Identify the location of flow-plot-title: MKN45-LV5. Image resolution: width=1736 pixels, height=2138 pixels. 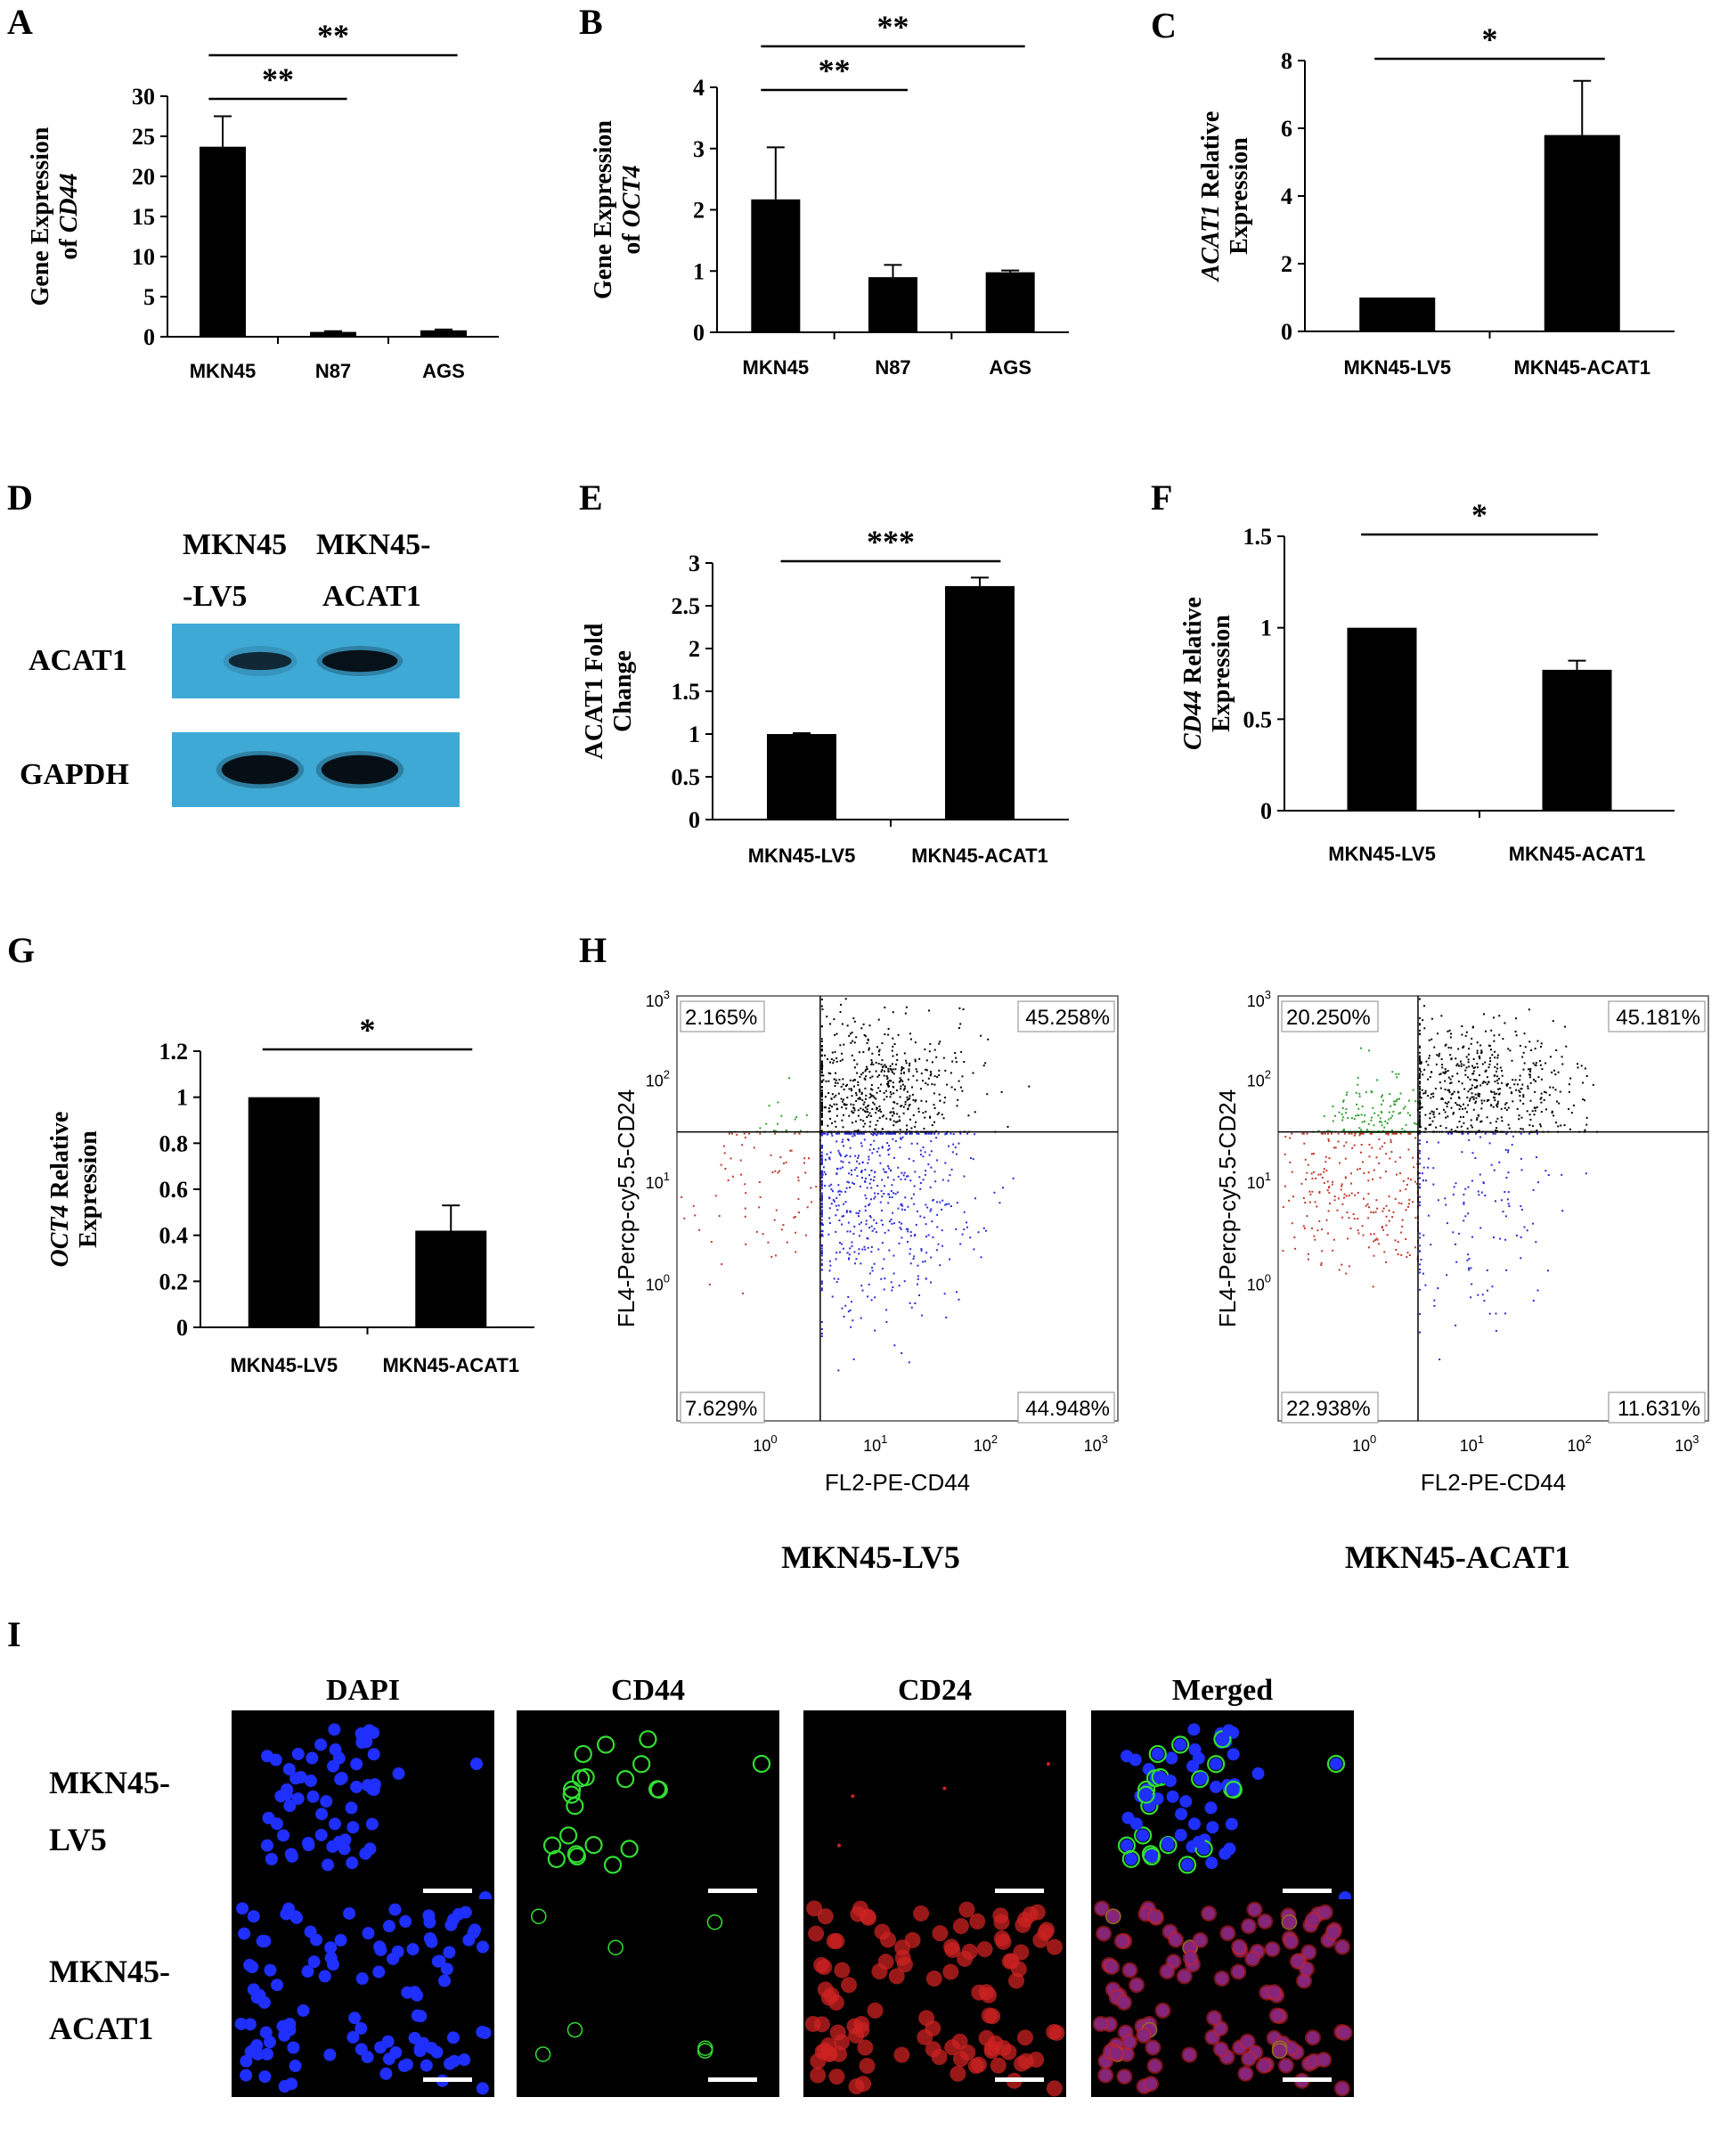
(871, 1557).